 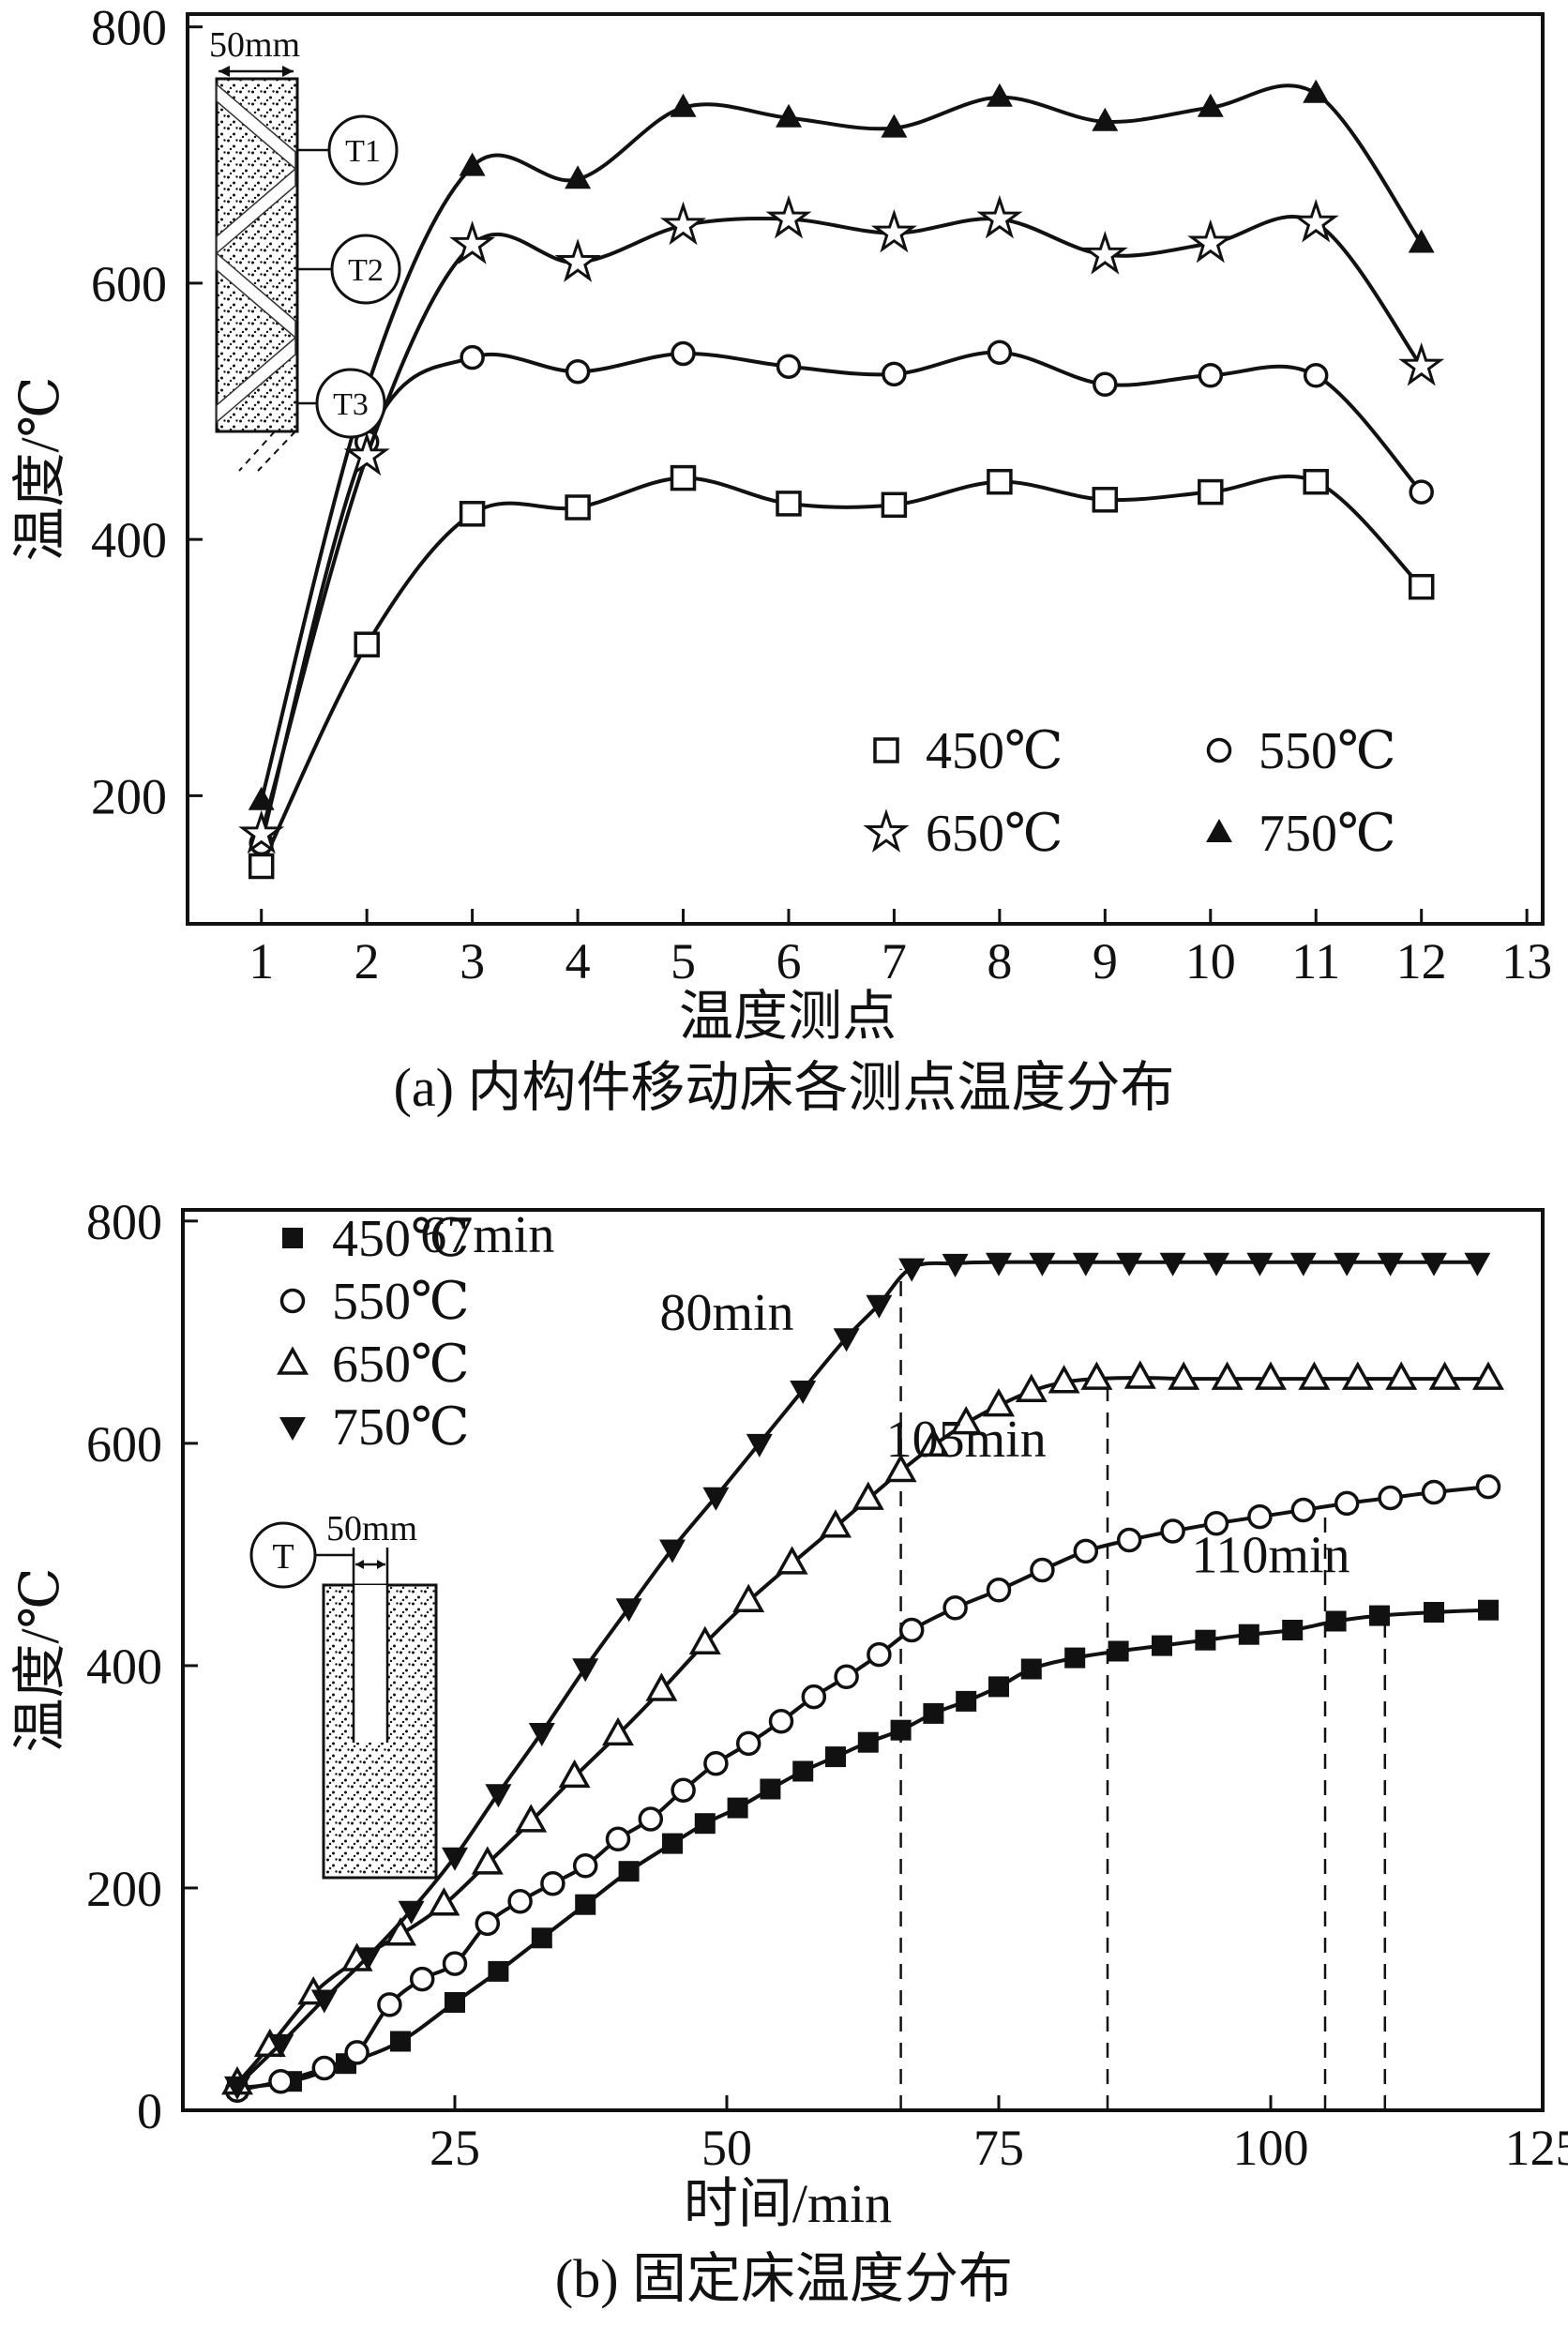 What do you see at coordinates (968, 751) in the screenshot?
I see `legend-item-450℃: 450℃` at bounding box center [968, 751].